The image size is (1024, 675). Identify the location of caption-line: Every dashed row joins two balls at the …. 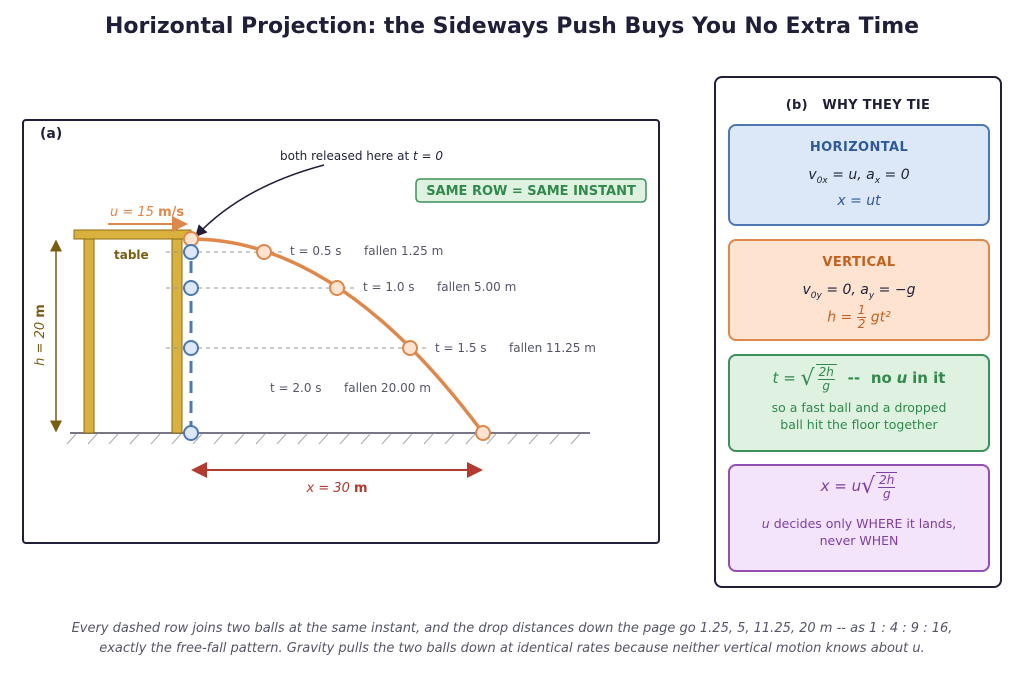
(512, 628).